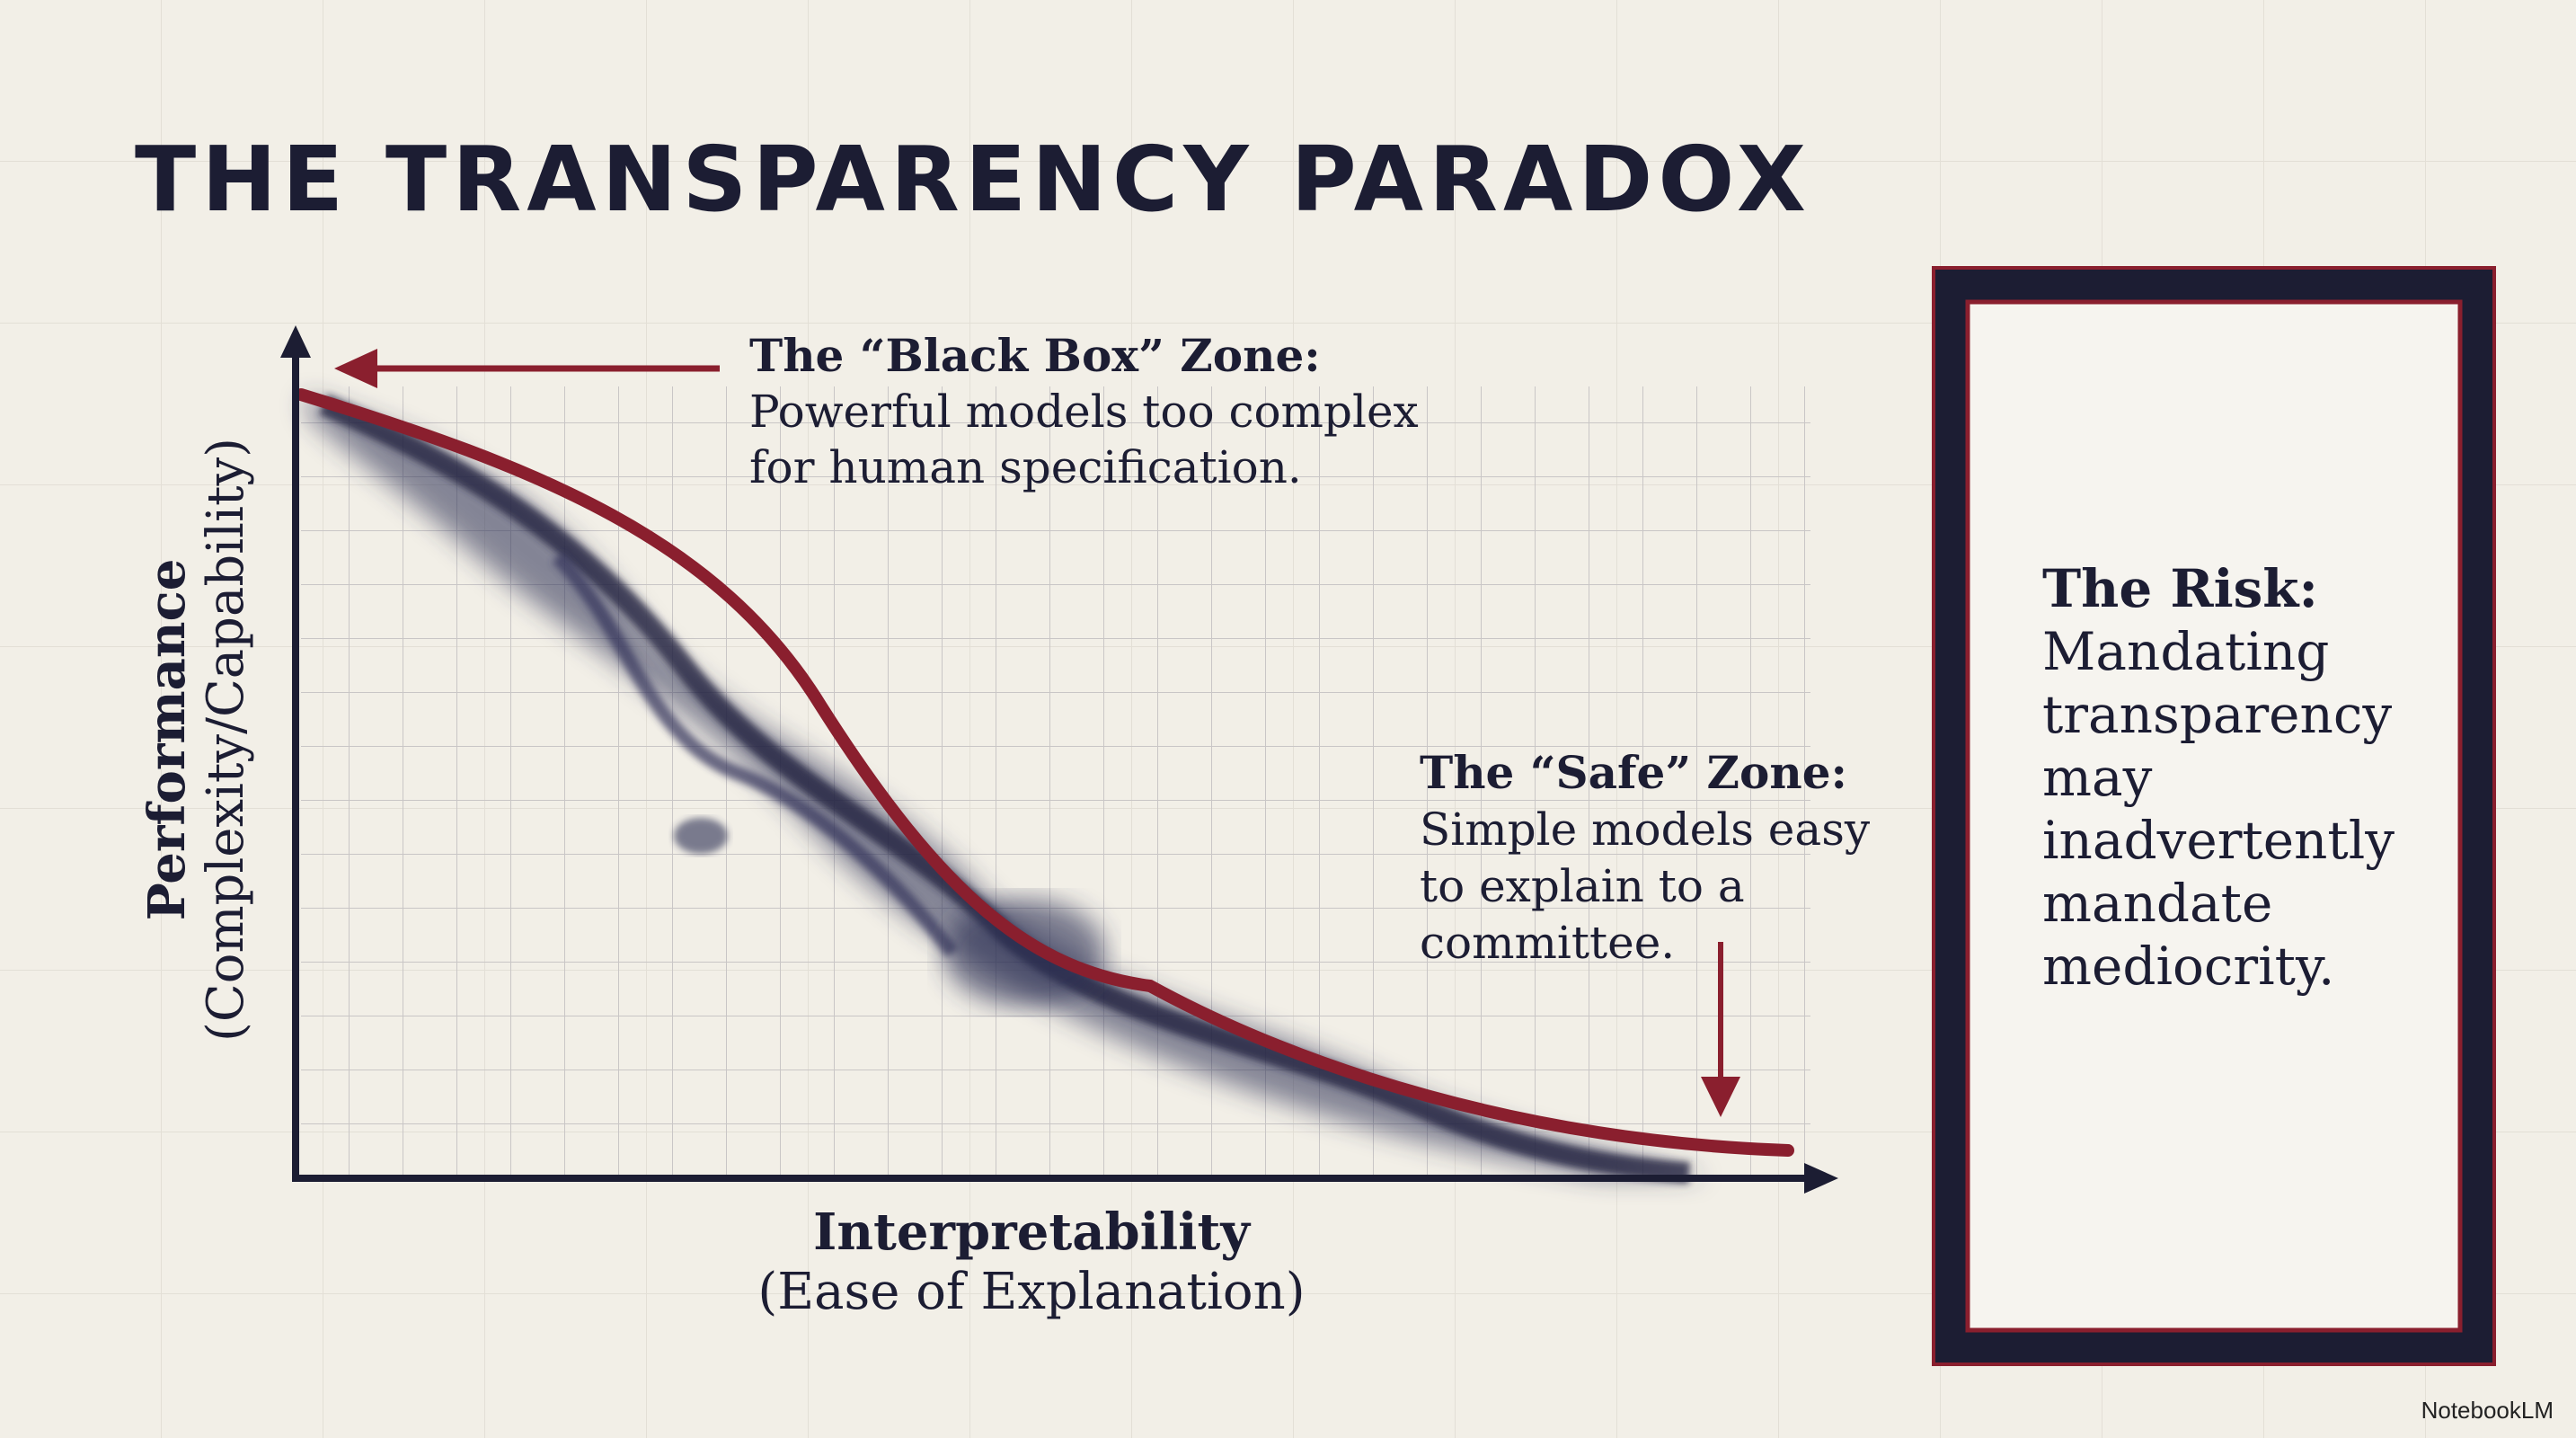  What do you see at coordinates (2218, 840) in the screenshot?
I see `risk-line: inadvertently` at bounding box center [2218, 840].